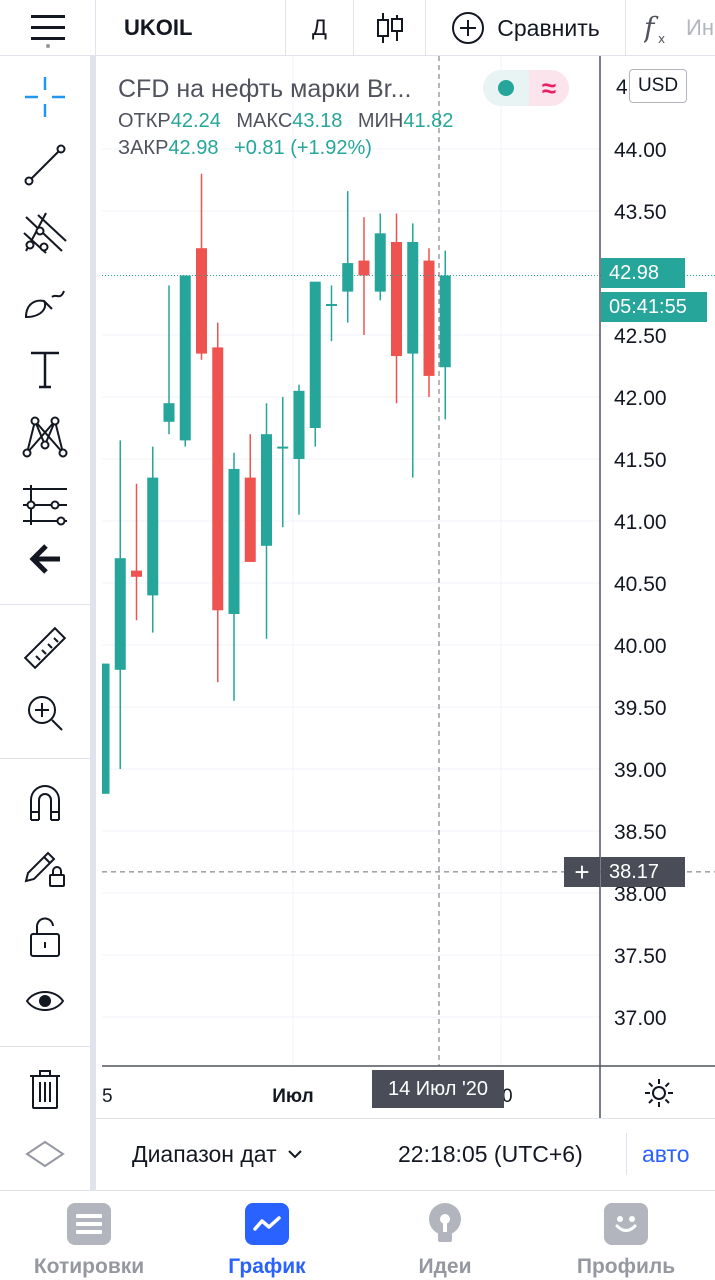  Describe the element at coordinates (390, 28) in the screenshot. I see `chart-type-button` at that location.